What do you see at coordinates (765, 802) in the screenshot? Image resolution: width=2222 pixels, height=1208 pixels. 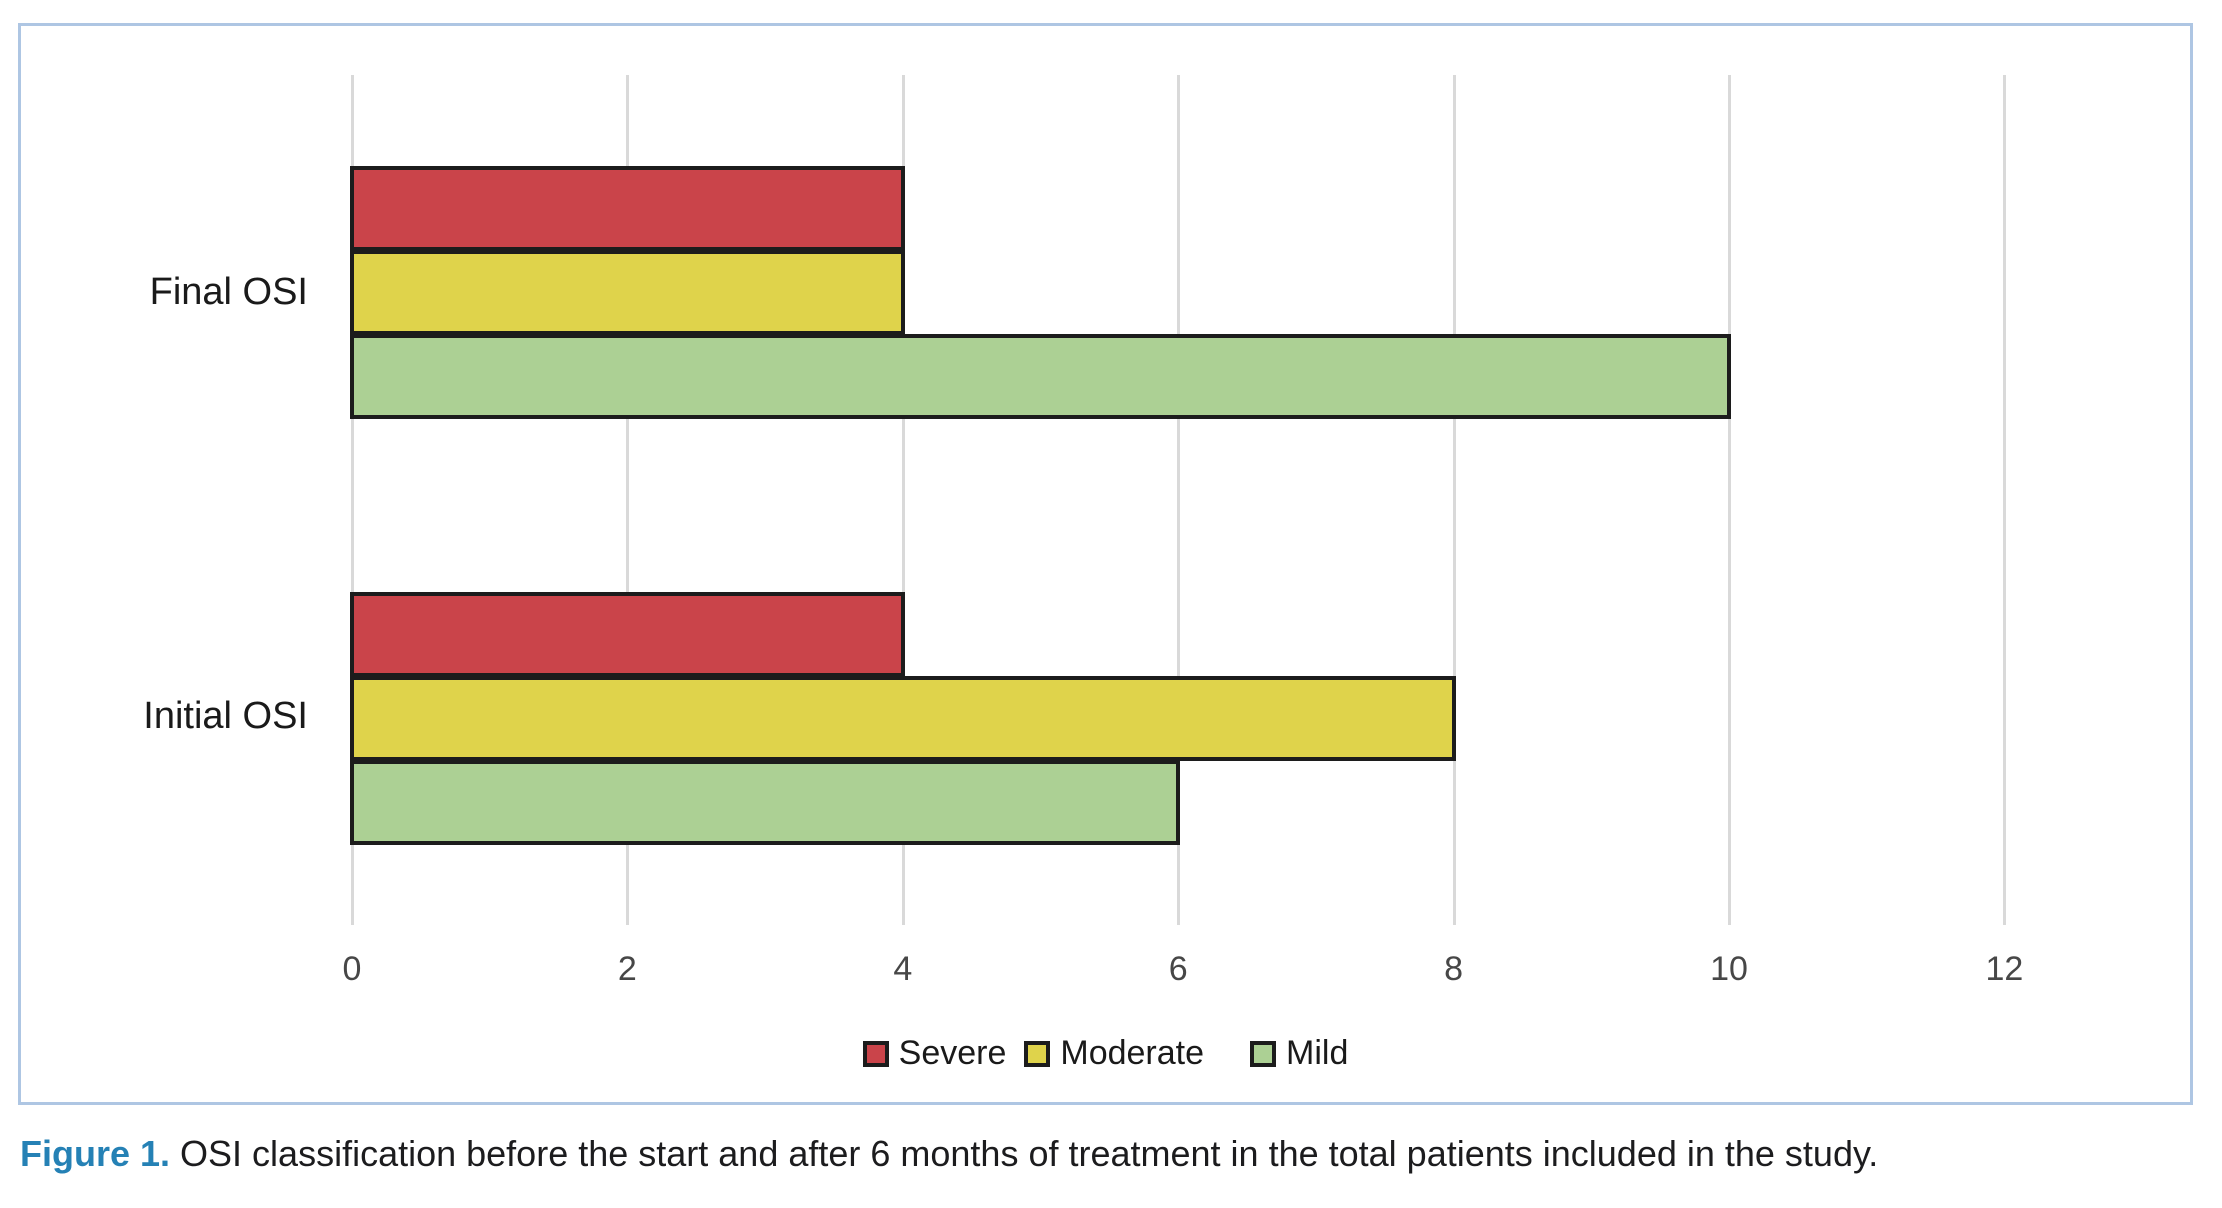 I see `bar-initial-osi-mild` at bounding box center [765, 802].